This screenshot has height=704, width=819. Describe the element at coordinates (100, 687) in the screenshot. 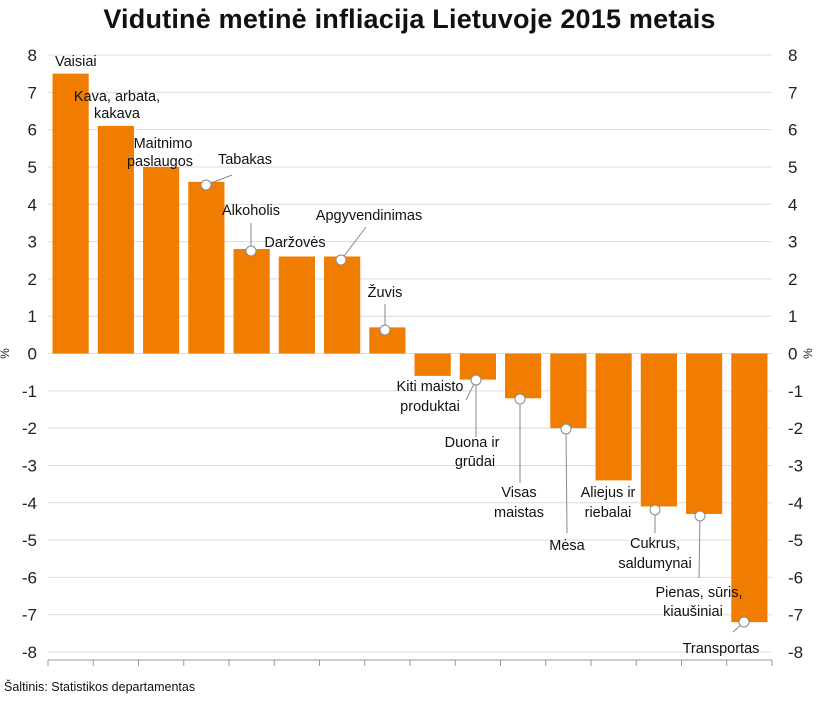

I see `source-note: Šaltinis: Statistikos departamentas` at that location.